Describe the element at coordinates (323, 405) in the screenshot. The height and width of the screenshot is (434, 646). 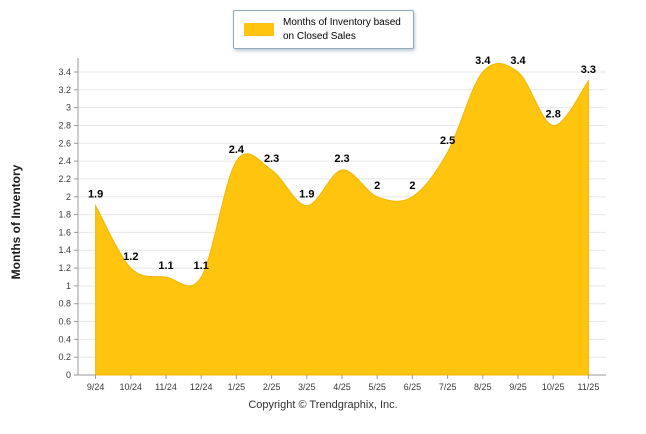
I see `copyright-text: Copyright © Trendgraphix, Inc.` at that location.